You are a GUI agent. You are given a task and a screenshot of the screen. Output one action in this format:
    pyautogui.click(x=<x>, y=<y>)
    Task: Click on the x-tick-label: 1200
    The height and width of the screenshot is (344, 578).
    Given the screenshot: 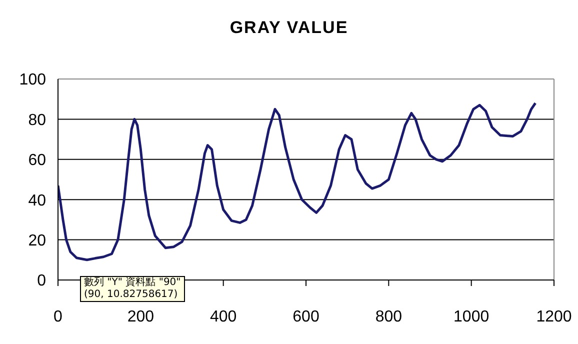 What is the action you would take?
    pyautogui.click(x=554, y=317)
    